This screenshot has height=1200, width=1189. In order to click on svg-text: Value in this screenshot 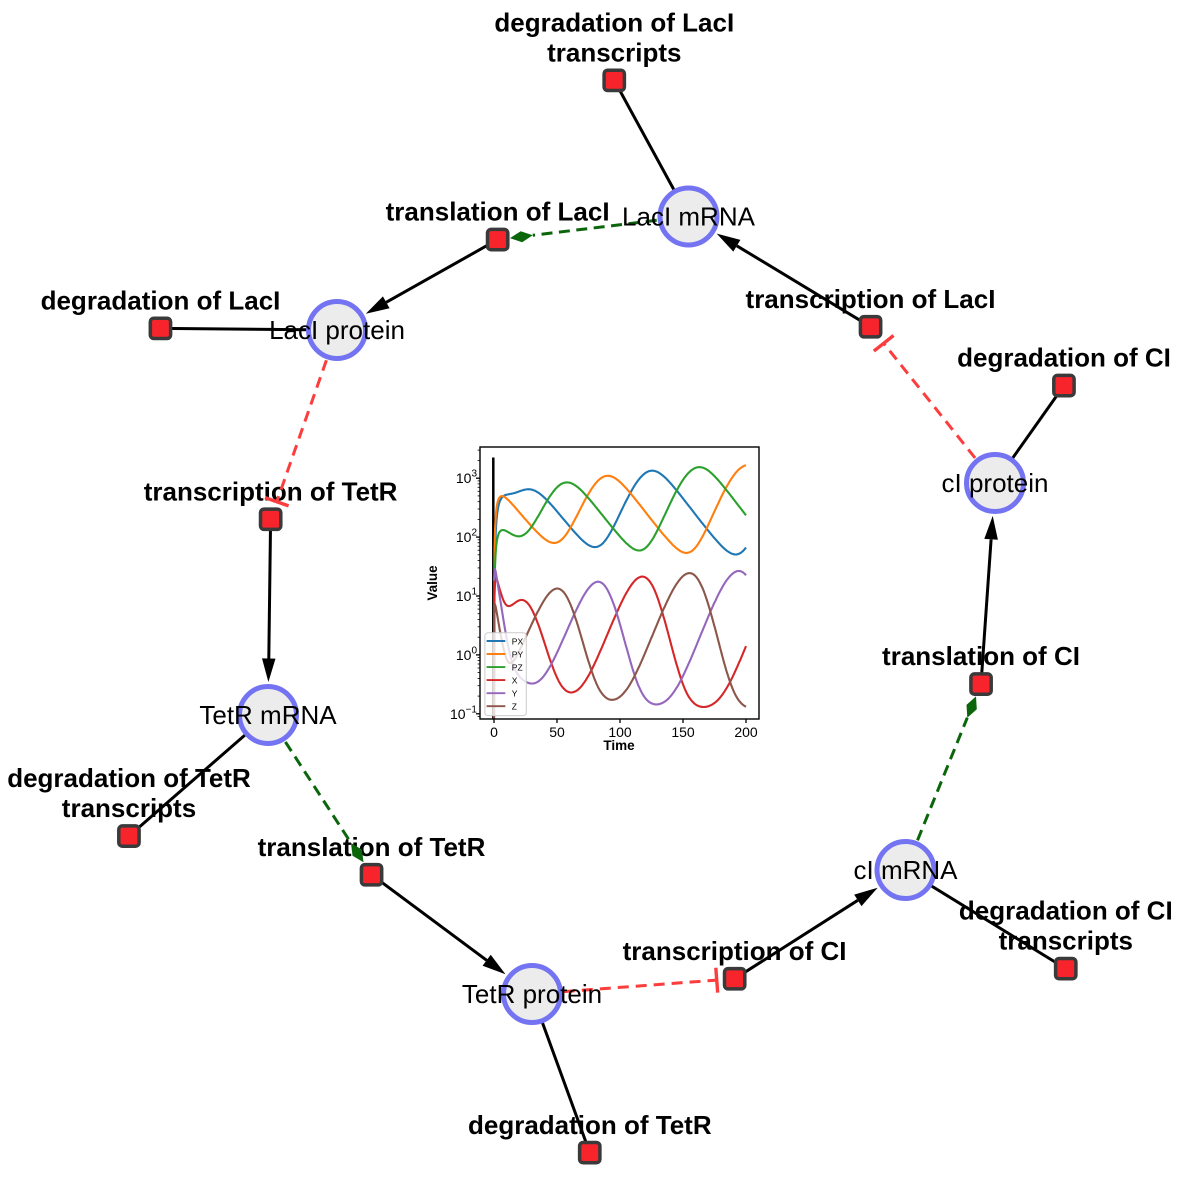, I will do `click(432, 583)`.